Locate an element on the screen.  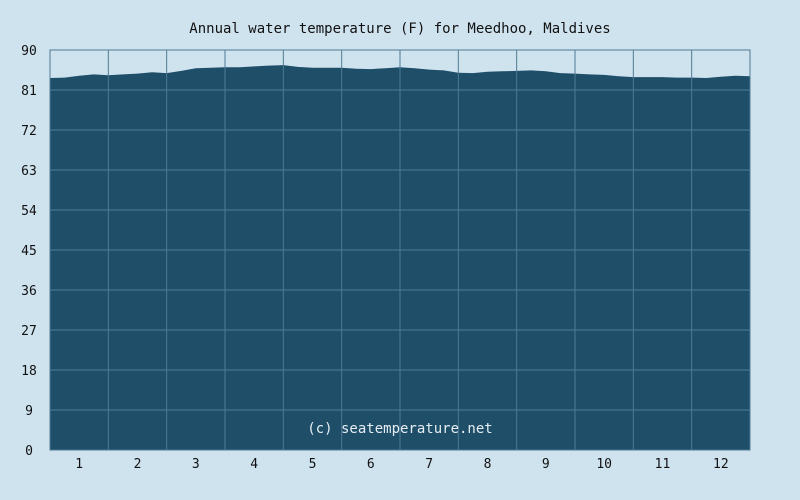
y-tick-label: 72 is located at coordinates (29, 131).